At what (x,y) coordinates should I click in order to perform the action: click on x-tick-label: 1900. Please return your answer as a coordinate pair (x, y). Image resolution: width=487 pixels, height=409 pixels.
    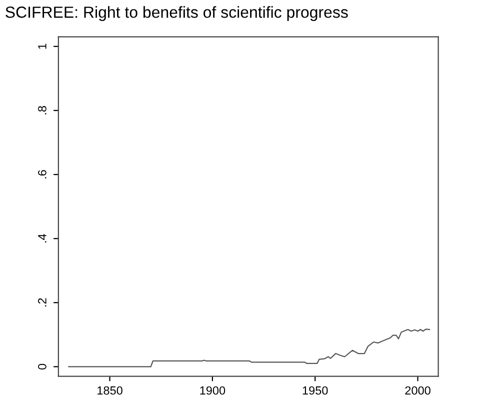
    Looking at the image, I should click on (213, 390).